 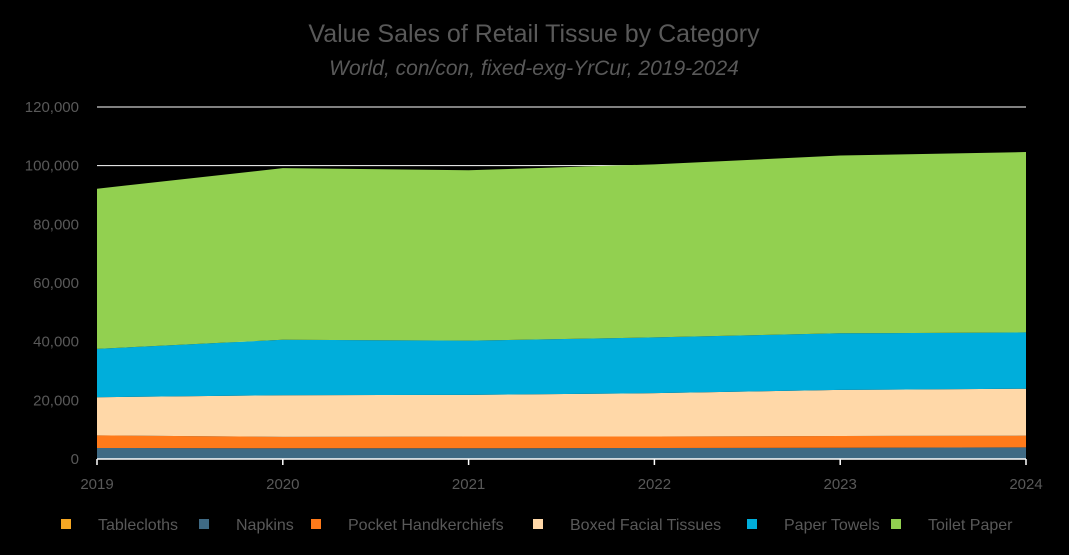 I want to click on legend-item-pocket-handkerchiefs: Pocket Handkerchiefs, so click(x=407, y=525).